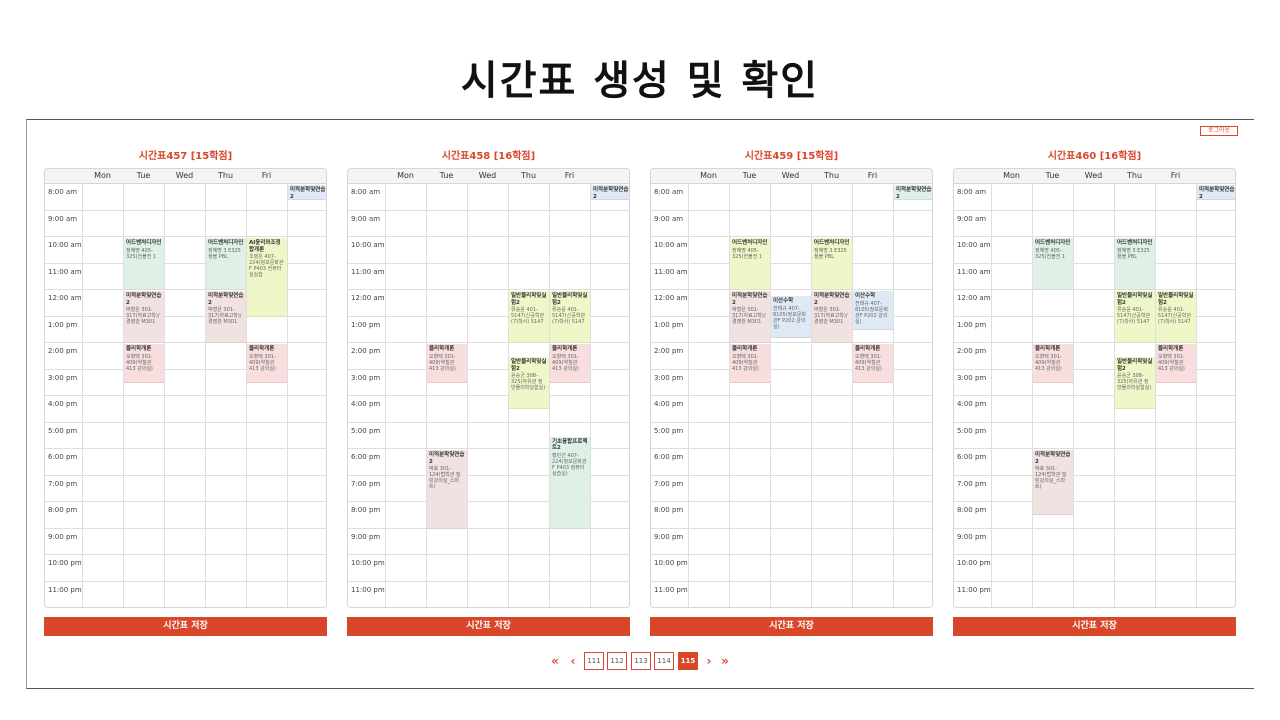  What do you see at coordinates (185, 156) in the screenshot?
I see `timetable-title: 시간표457 [15학점]` at bounding box center [185, 156].